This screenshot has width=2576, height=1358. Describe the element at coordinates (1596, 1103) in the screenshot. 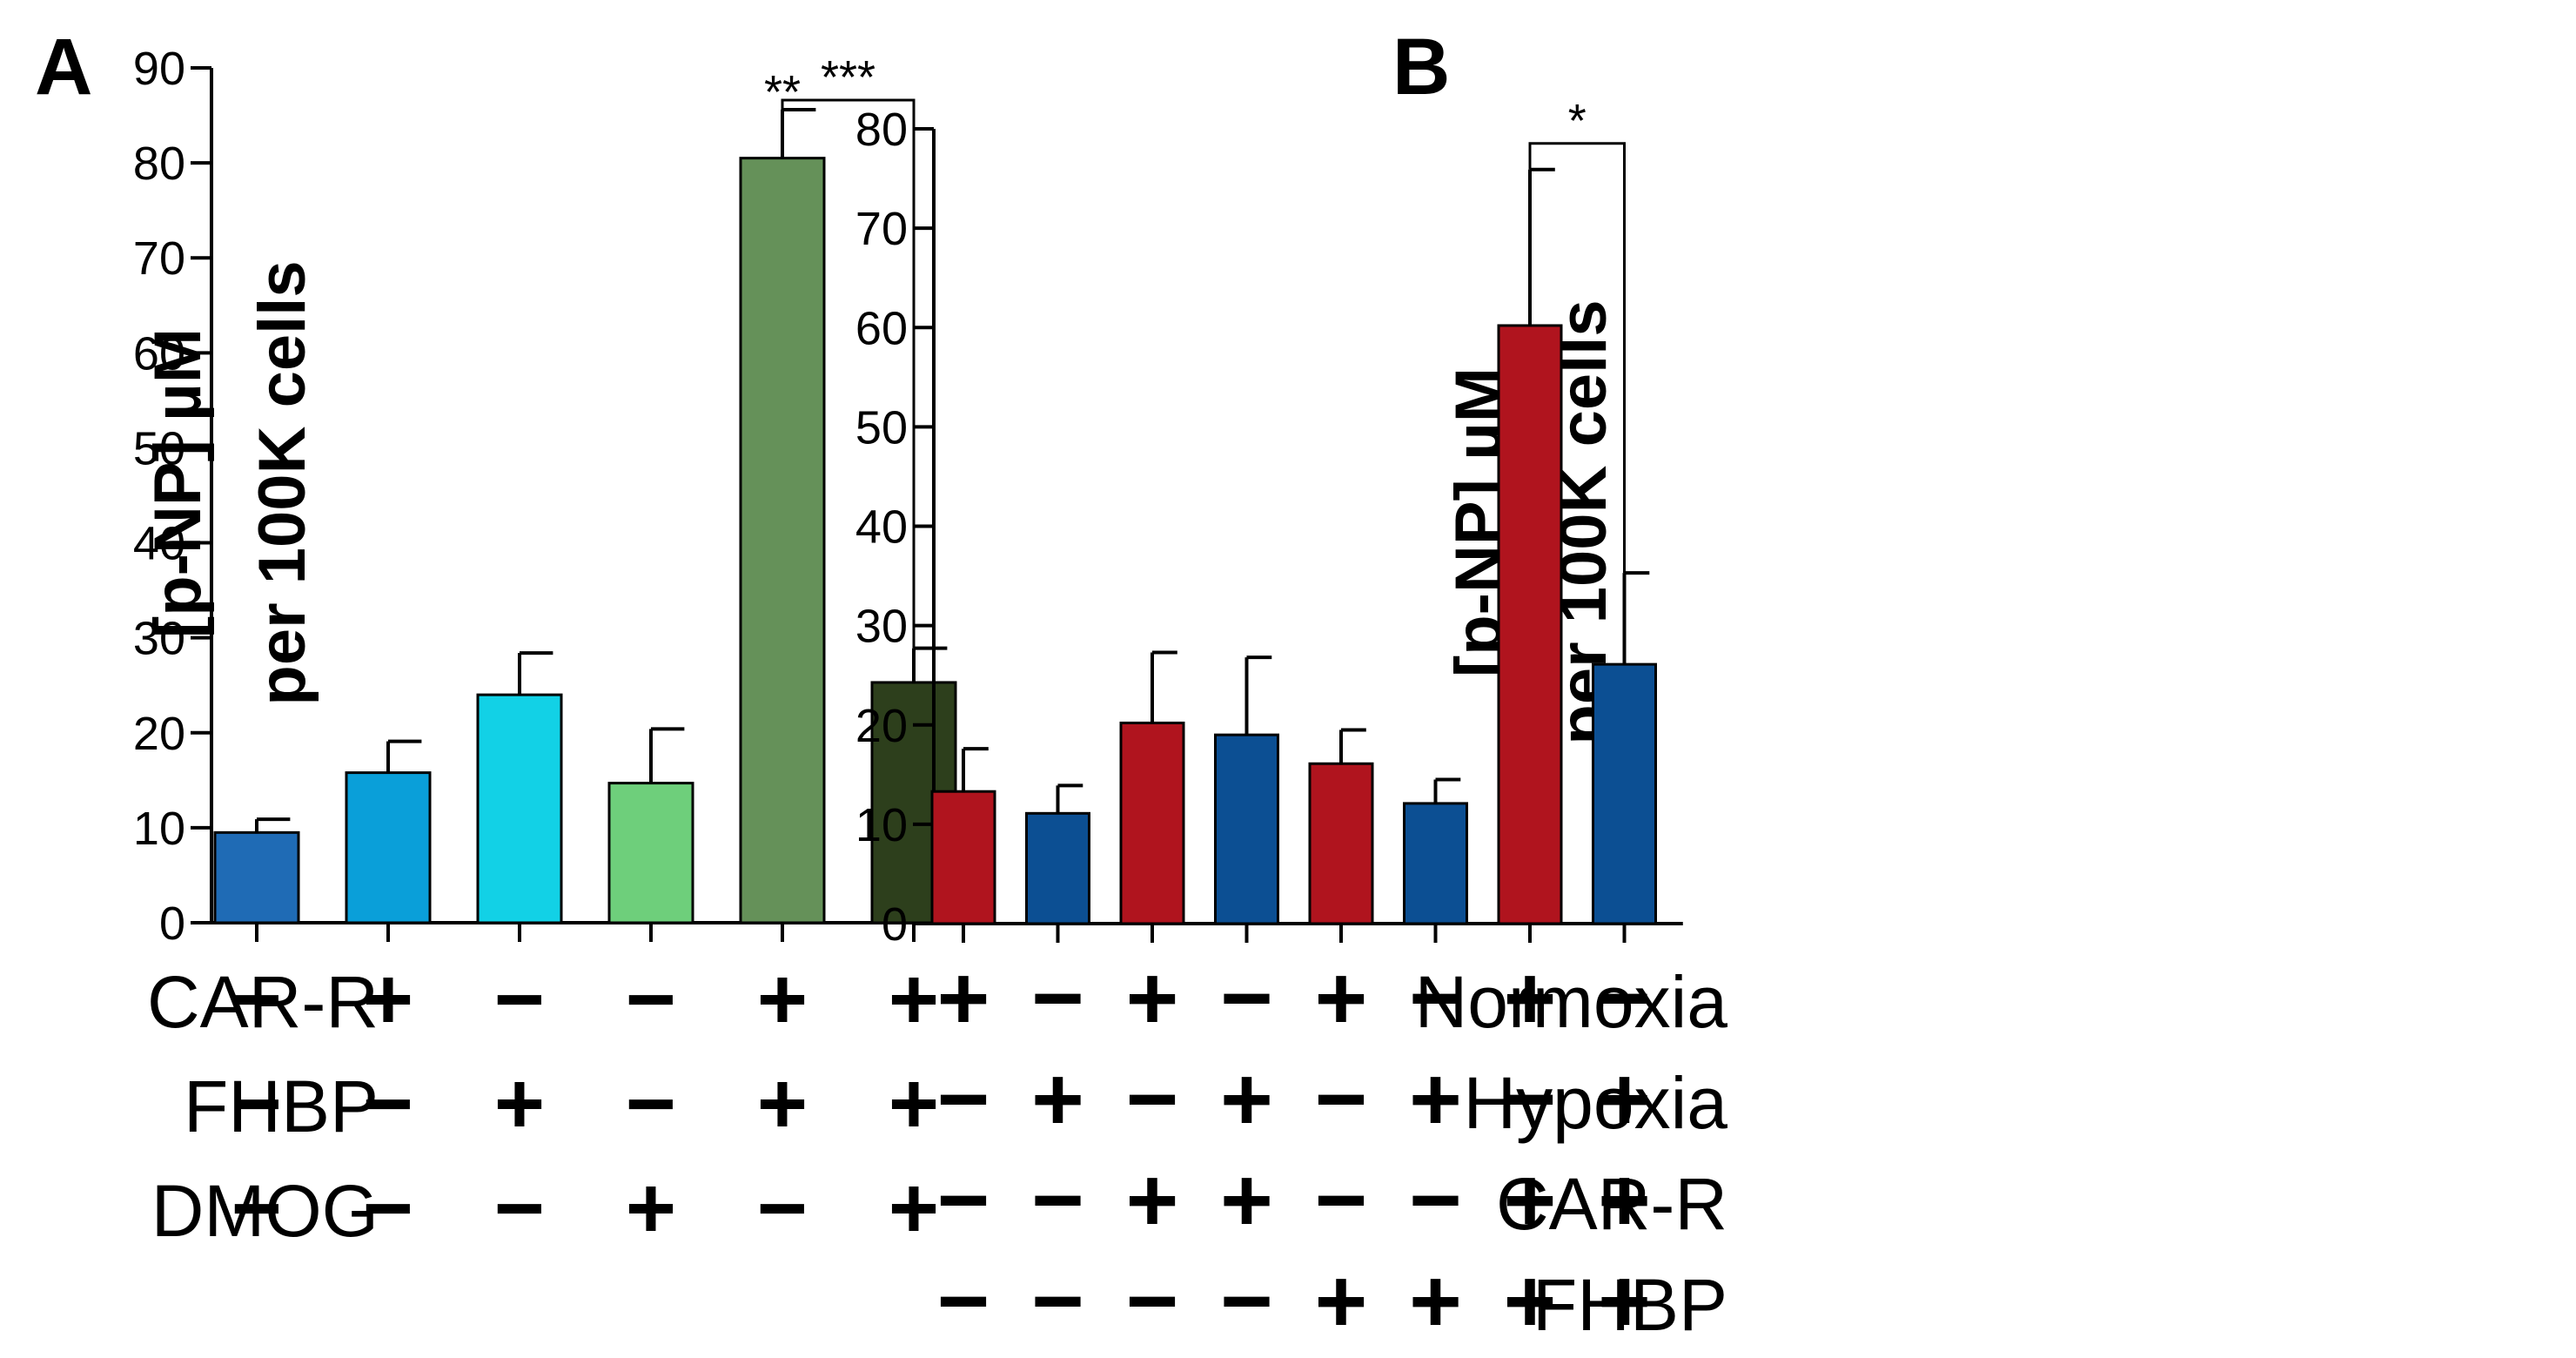

I see `panel-b-factor-label: Hypoxia` at that location.